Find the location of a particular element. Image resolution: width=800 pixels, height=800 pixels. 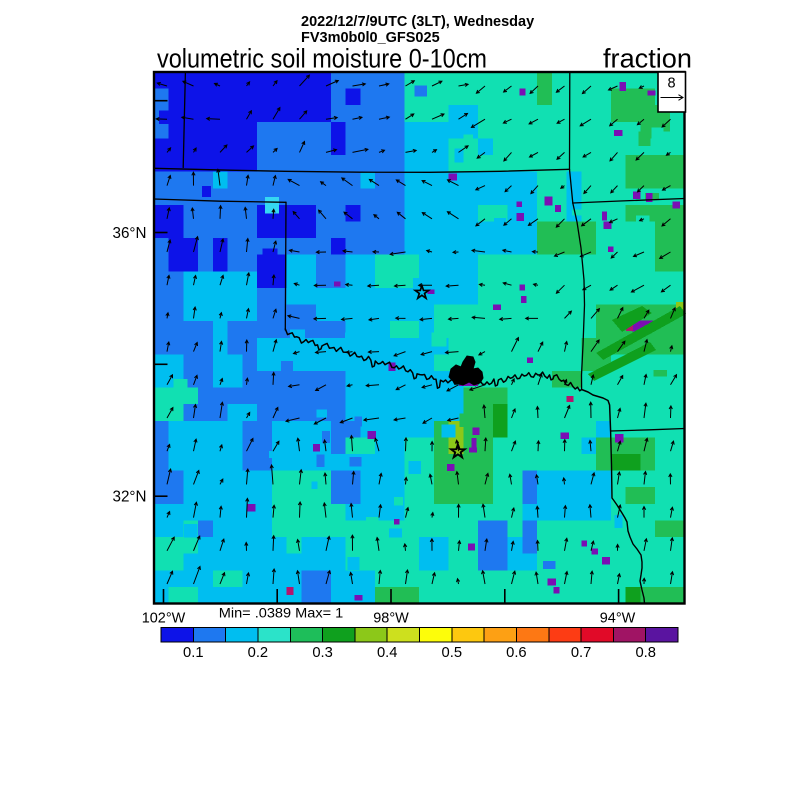

svg-text: 0.1 is located at coordinates (193, 652).